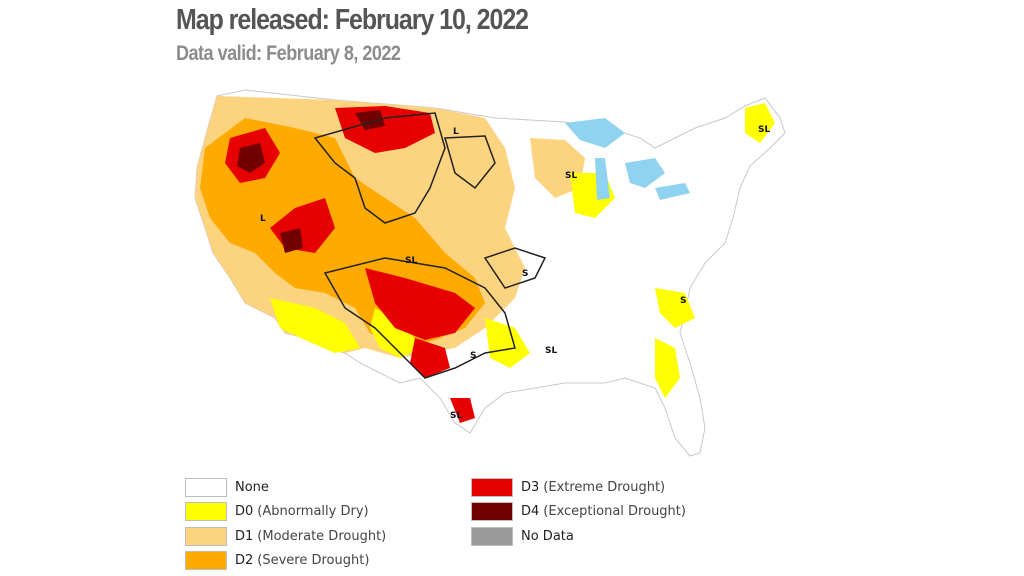 This screenshot has height=576, width=1024. I want to click on legend-item-d3: D3 (Extreme Drought), so click(568, 487).